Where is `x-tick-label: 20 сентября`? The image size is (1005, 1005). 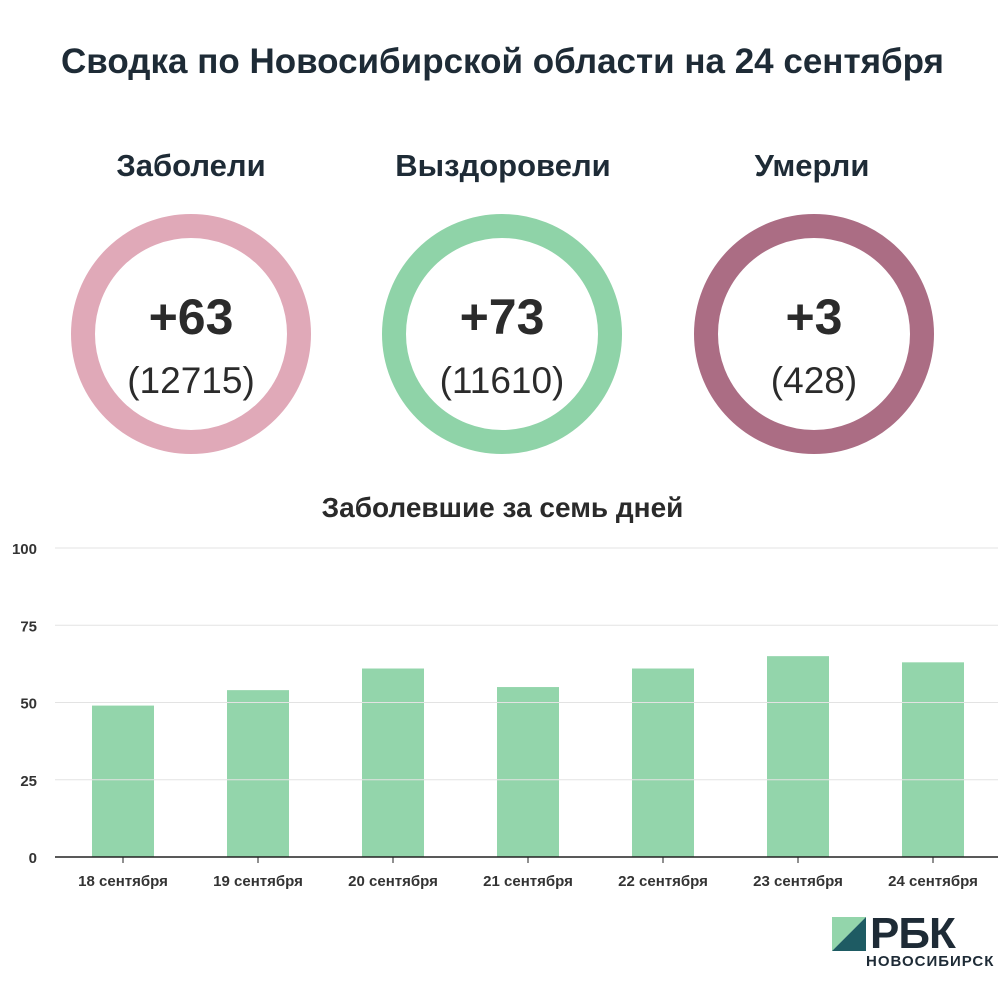
x-tick-label: 20 сентября is located at coordinates (393, 881).